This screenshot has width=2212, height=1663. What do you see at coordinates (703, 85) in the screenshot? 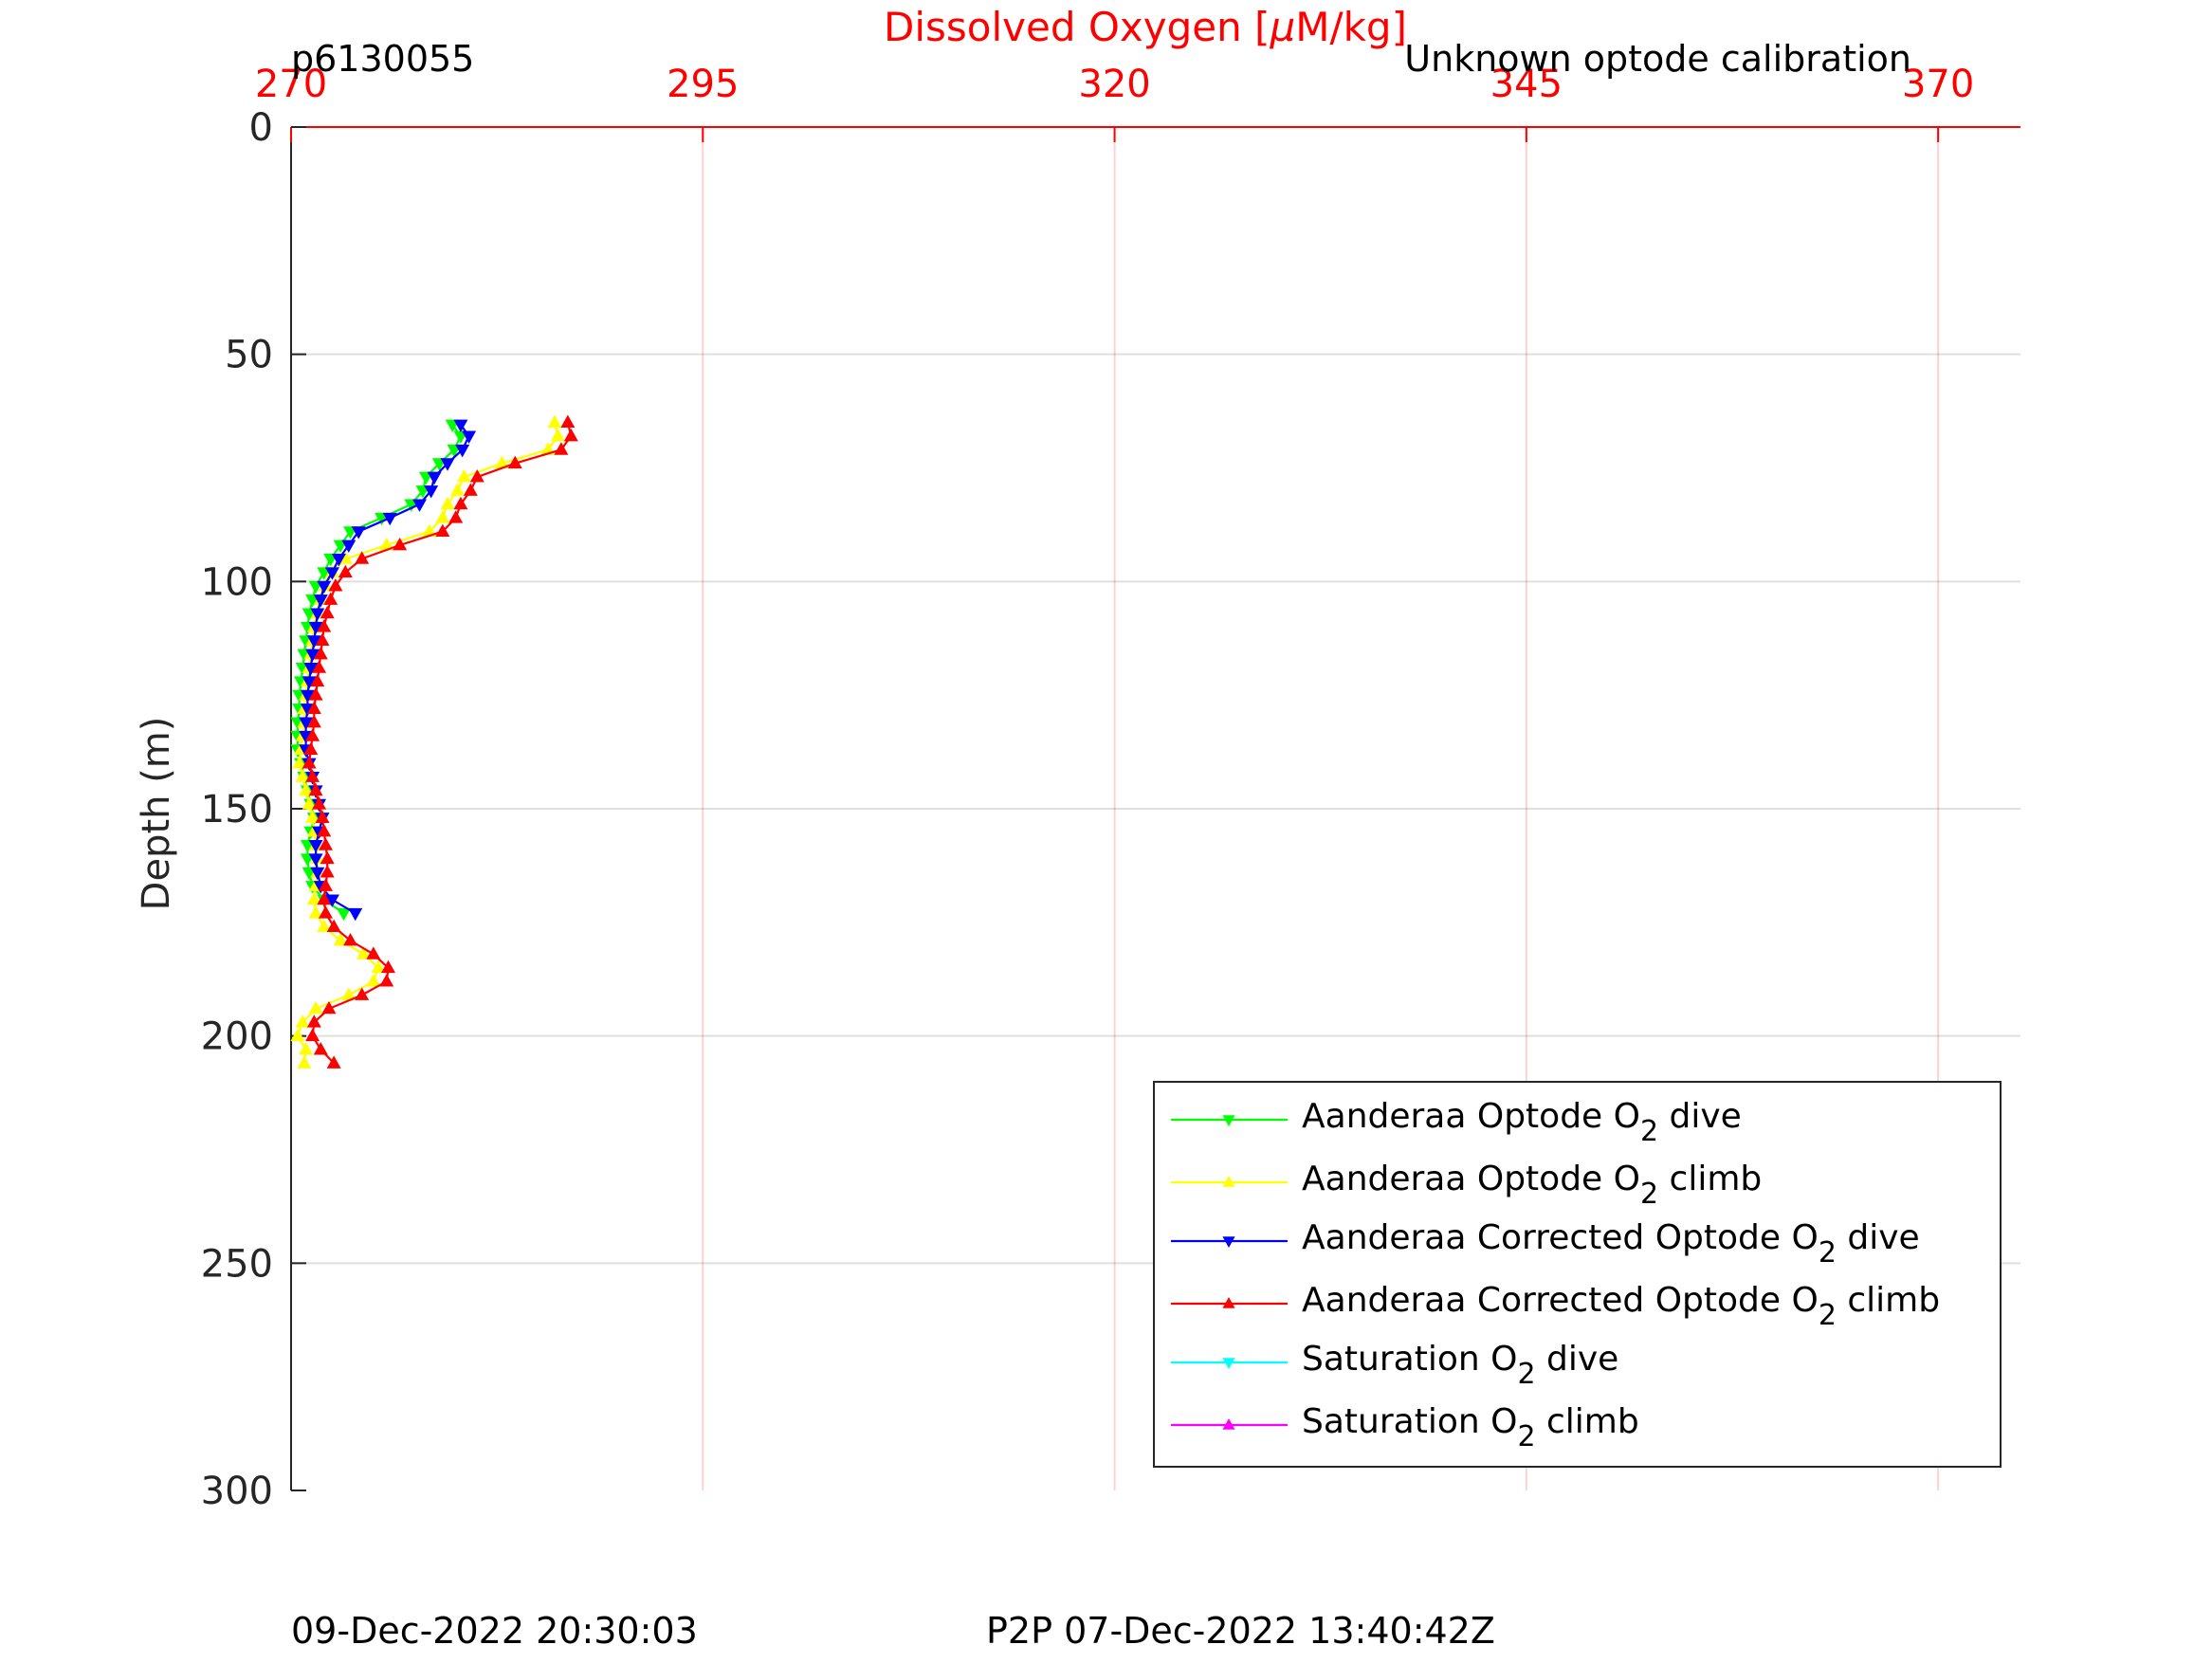
I see `x-tick-label: 295` at bounding box center [703, 85].